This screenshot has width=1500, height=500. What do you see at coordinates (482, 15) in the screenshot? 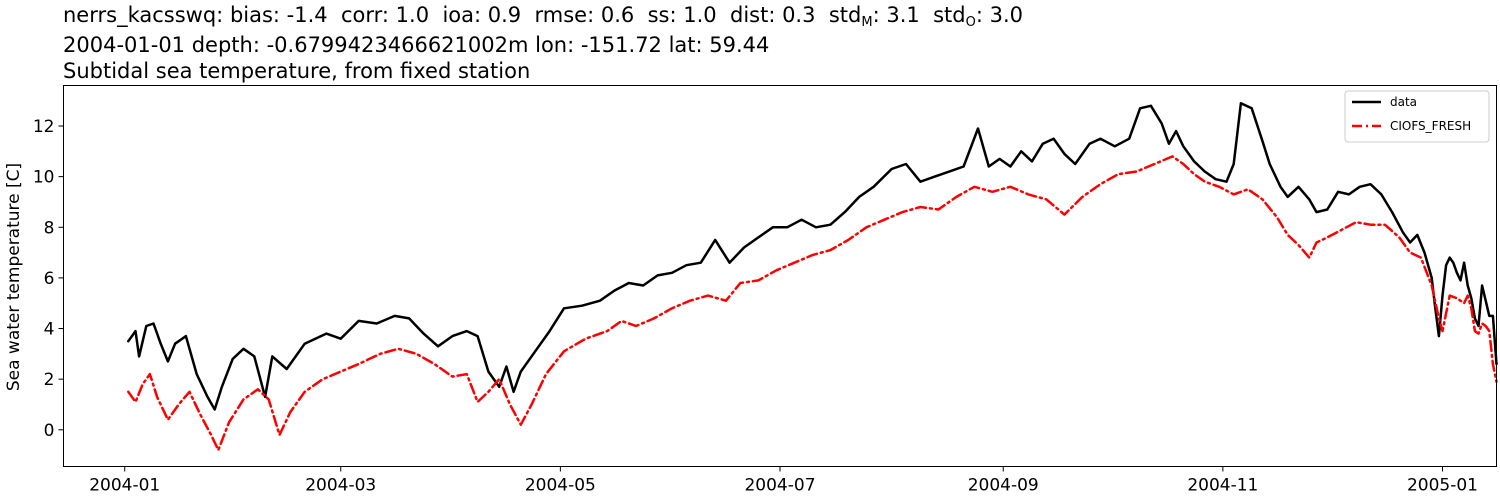
I see `stat-ioa: ioa: 0.9` at bounding box center [482, 15].